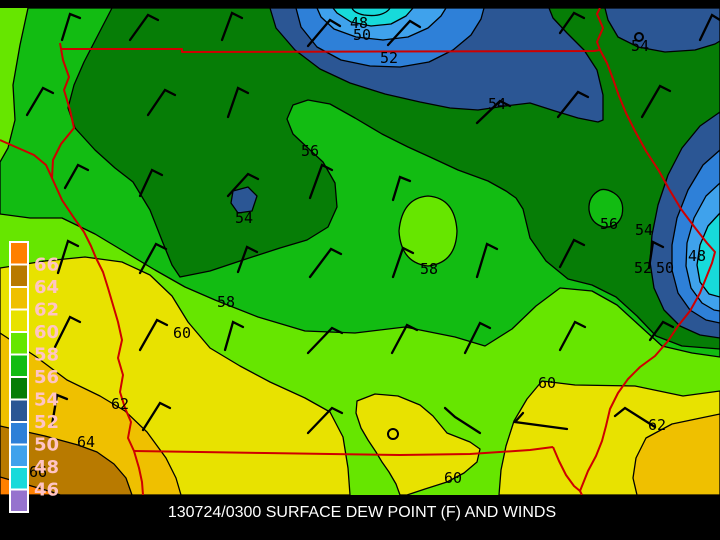 The image size is (720, 540). What do you see at coordinates (46, 287) in the screenshot?
I see `legend-label-64: 64` at bounding box center [46, 287].